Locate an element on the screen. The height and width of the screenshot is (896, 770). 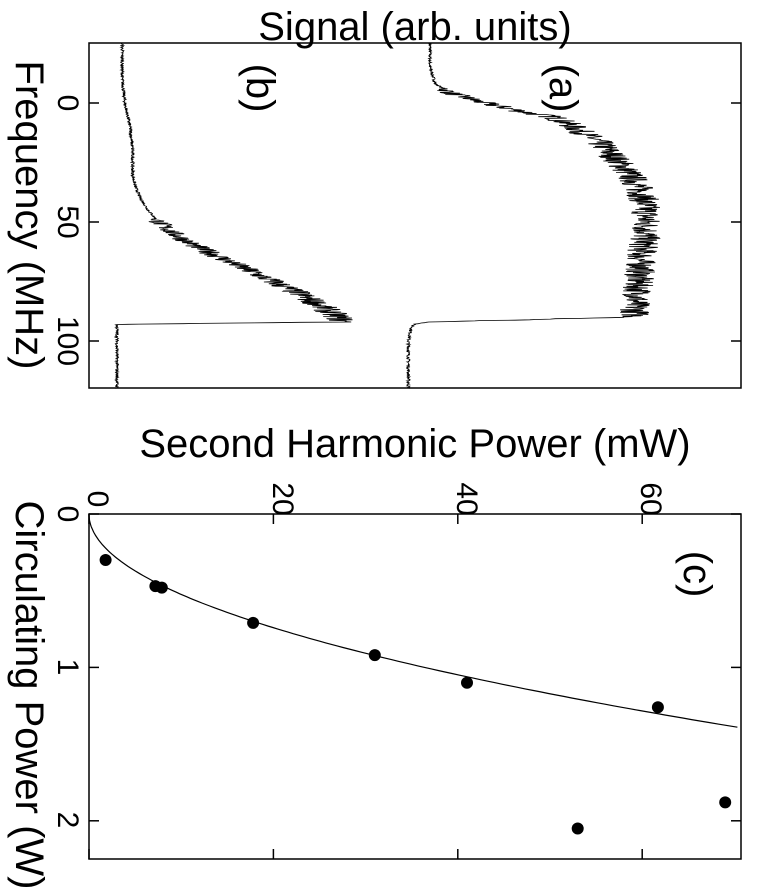
bot-ytick-label-20: 20 is located at coordinates (282, 498).